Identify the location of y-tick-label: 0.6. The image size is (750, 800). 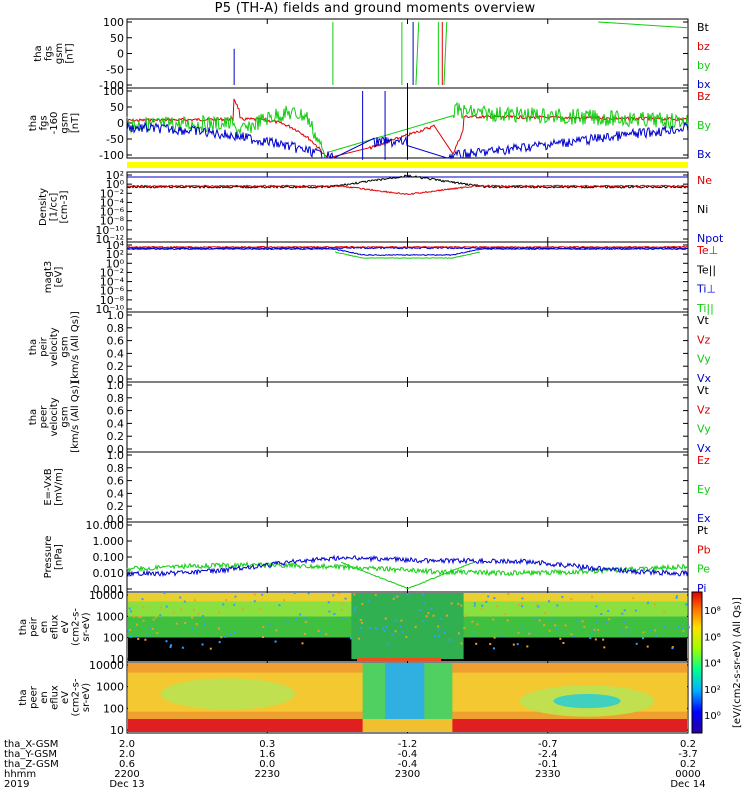
(116, 411).